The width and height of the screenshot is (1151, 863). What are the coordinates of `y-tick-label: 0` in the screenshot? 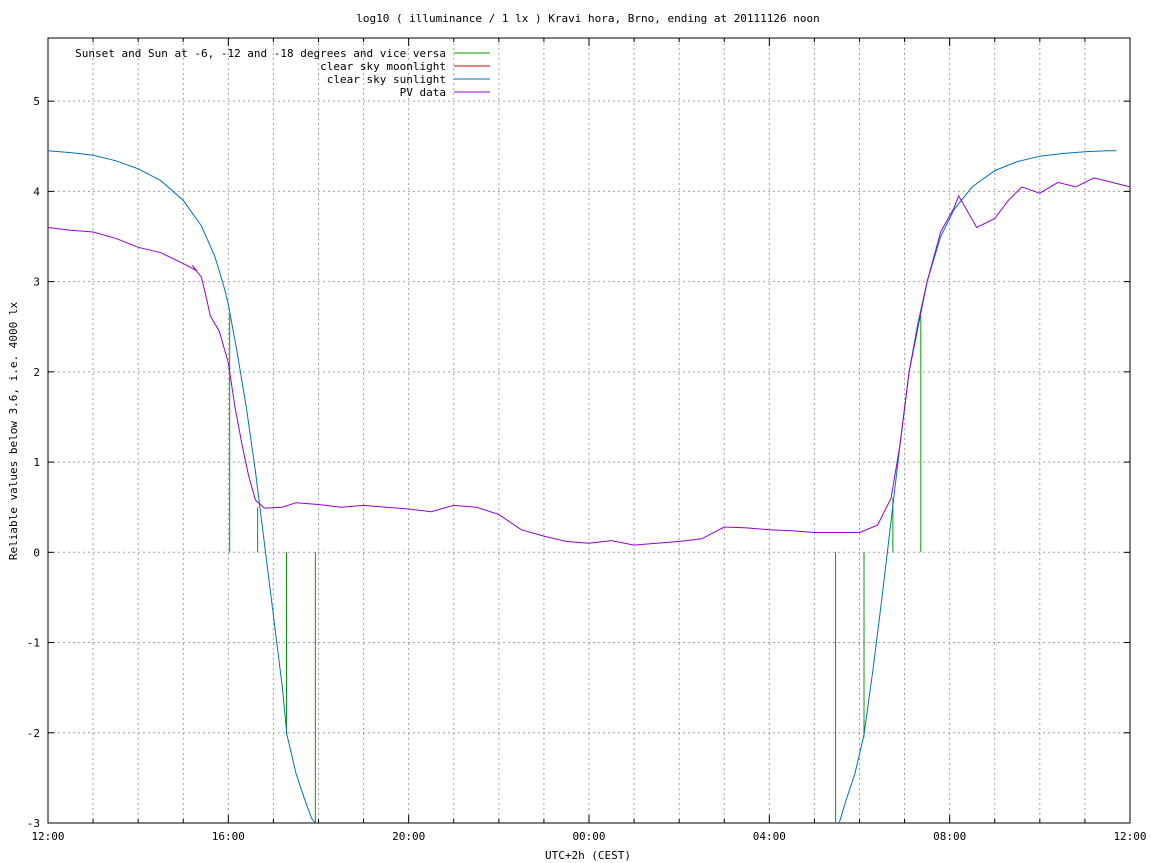 It's located at (36, 552).